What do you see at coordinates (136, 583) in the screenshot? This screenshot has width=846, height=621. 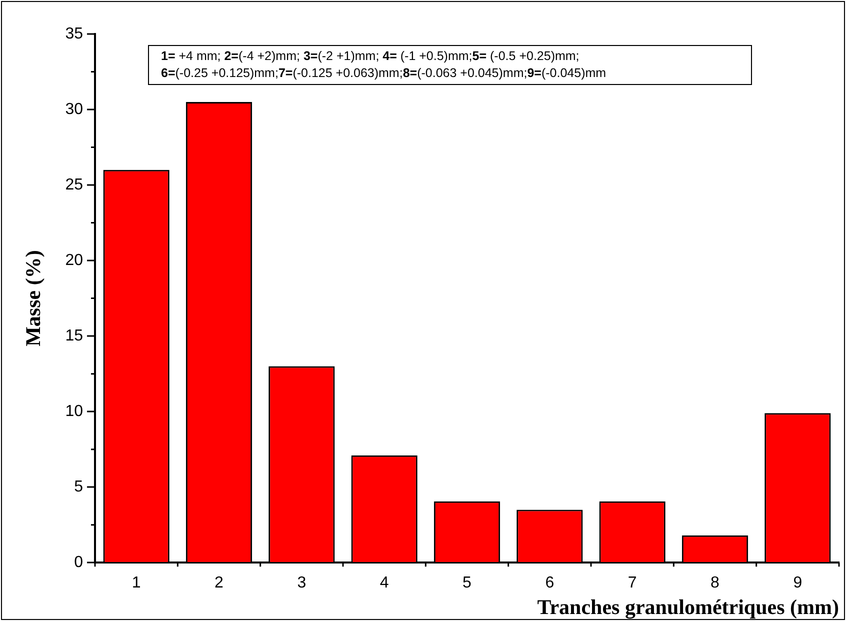 I see `x-tick-label: 1` at bounding box center [136, 583].